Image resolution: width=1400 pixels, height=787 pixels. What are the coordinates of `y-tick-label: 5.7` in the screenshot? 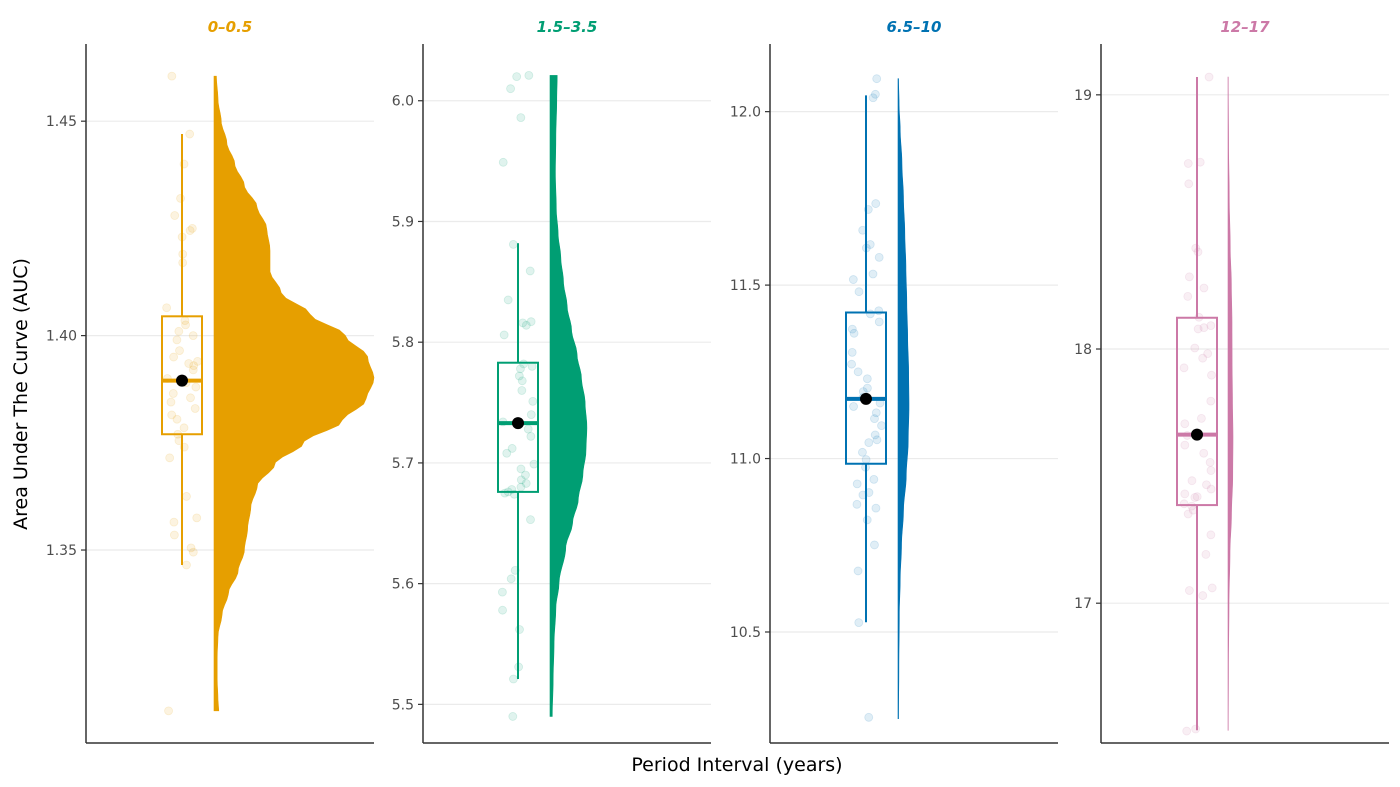 It's located at (403, 464).